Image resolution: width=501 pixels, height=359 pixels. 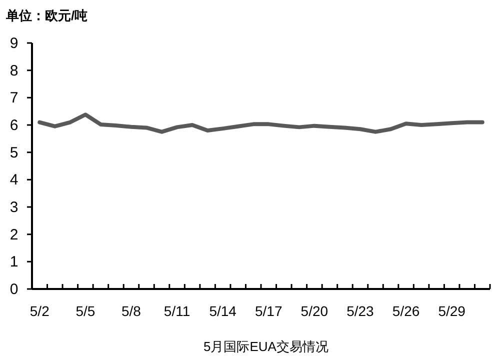 What do you see at coordinates (86, 311) in the screenshot?
I see `x-tick-label: 5/5` at bounding box center [86, 311].